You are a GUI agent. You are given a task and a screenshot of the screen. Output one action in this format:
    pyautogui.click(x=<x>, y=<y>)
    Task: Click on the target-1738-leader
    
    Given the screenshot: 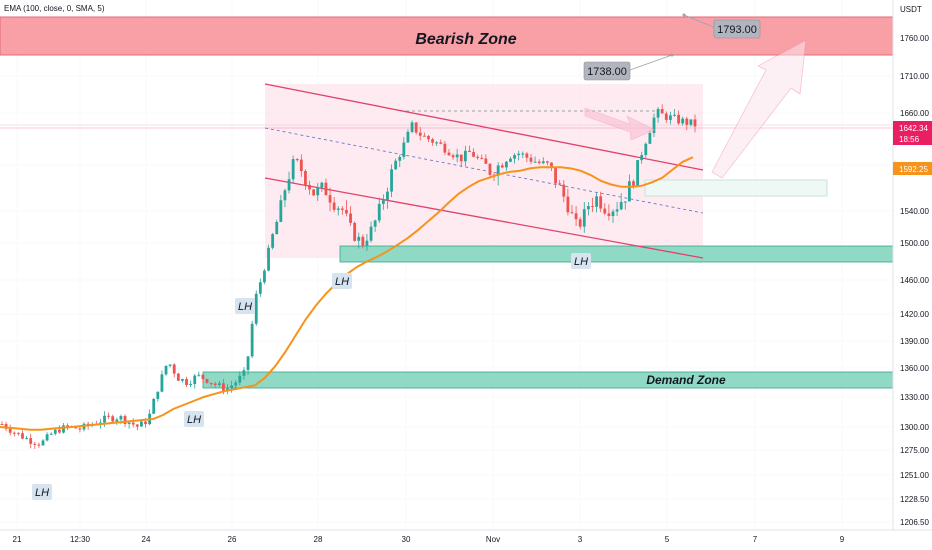 What is the action you would take?
    pyautogui.click(x=651, y=62)
    